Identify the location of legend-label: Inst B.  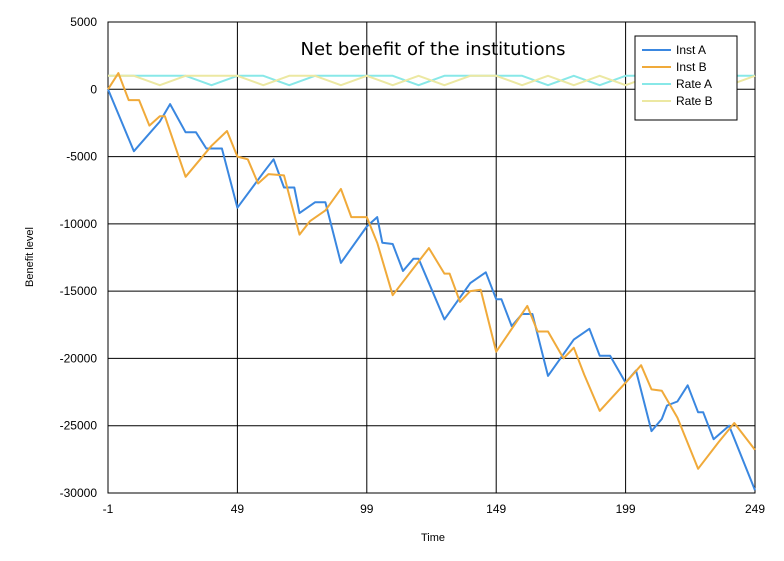
(691, 67).